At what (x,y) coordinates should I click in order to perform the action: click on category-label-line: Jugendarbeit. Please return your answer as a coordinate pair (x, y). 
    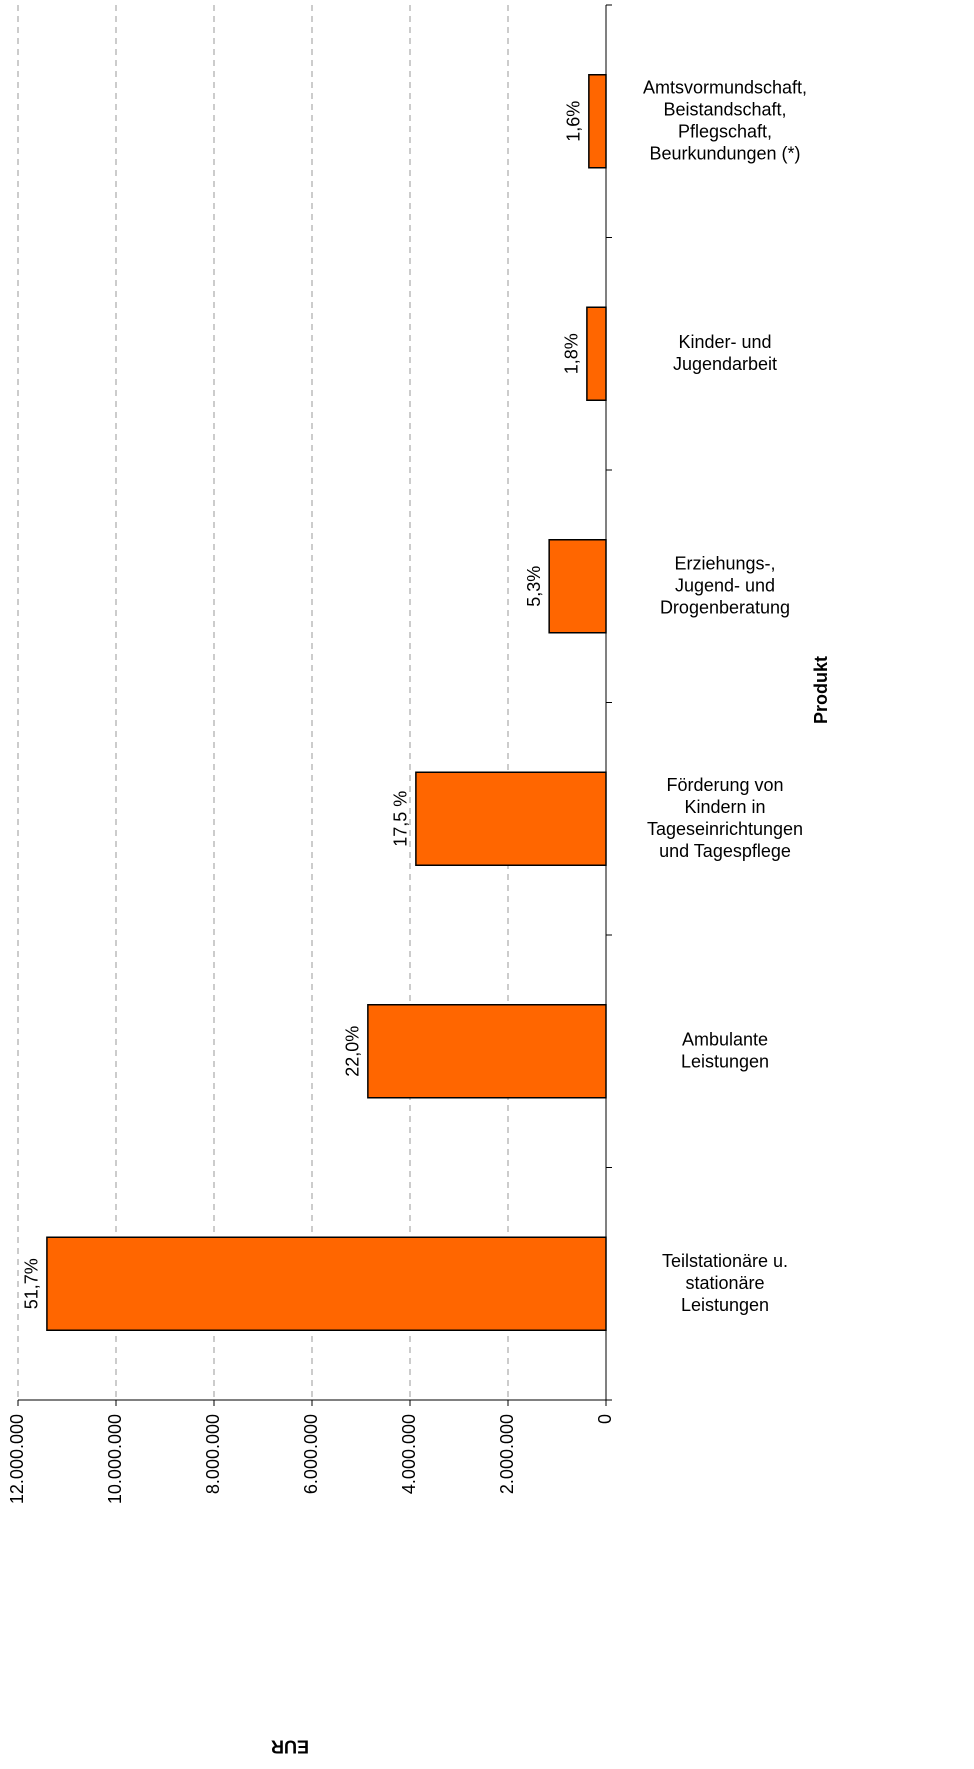
    Looking at the image, I should click on (725, 364).